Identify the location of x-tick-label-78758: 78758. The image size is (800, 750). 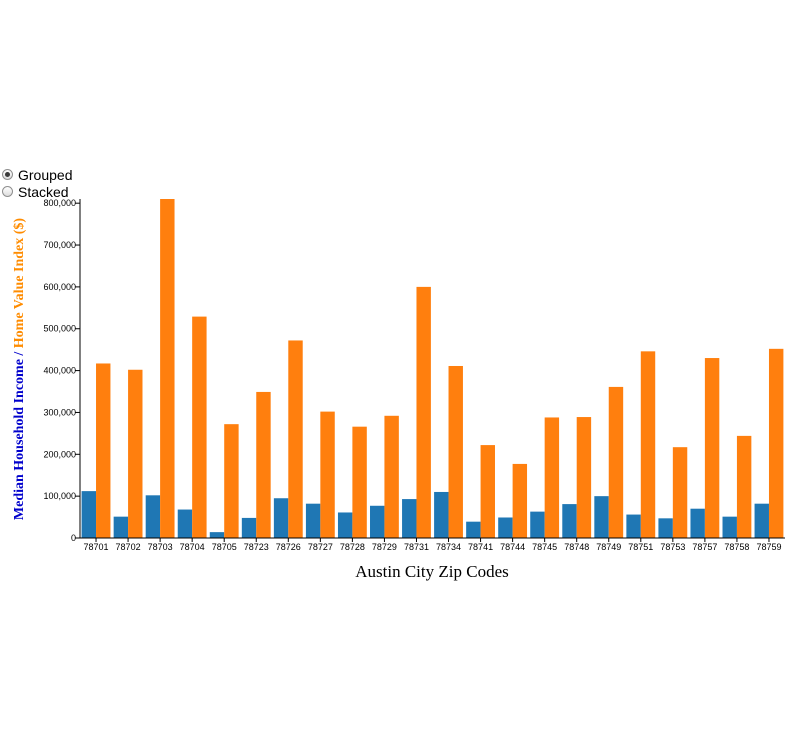
(736, 547).